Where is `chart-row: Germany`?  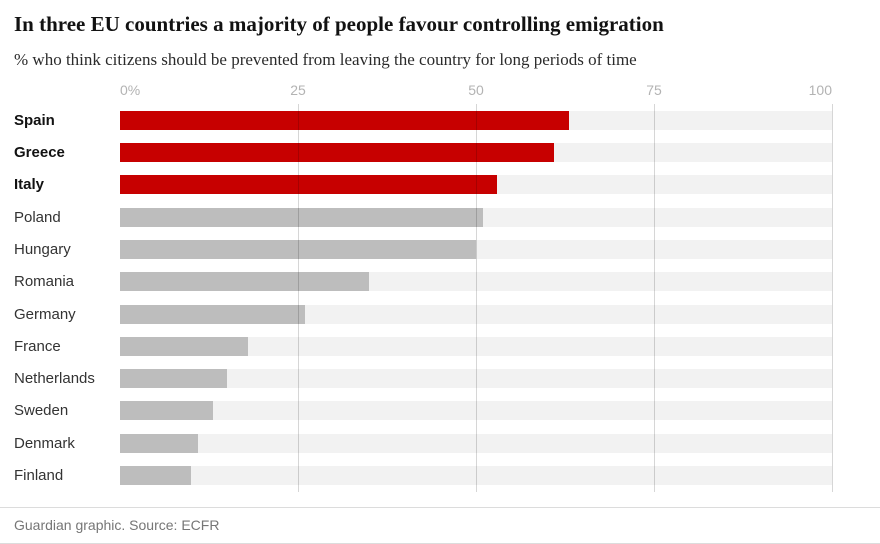 chart-row: Germany is located at coordinates (440, 314).